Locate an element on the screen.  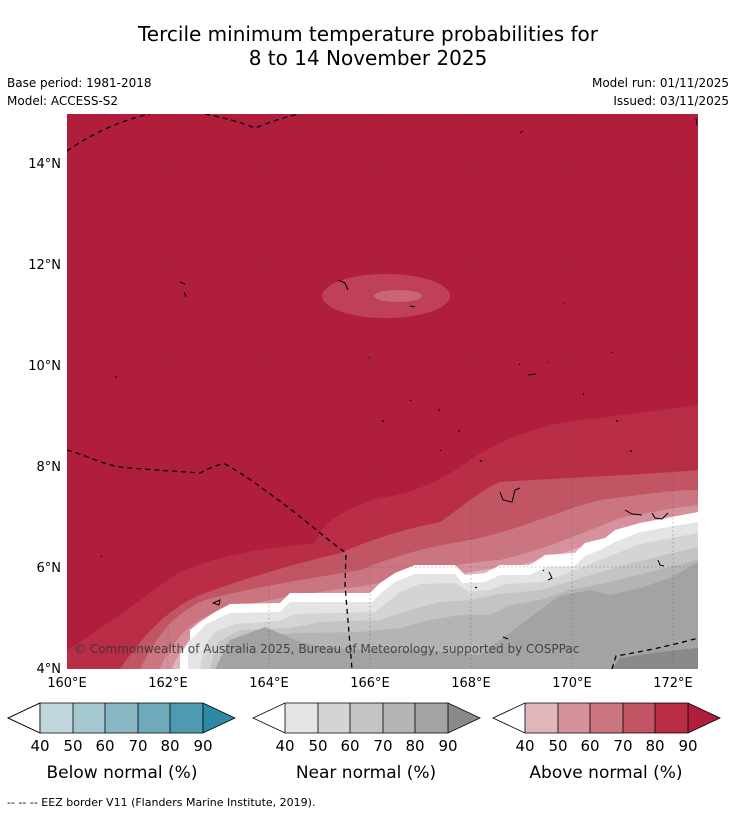
cbar-above-title: Above normal (%) is located at coordinates (605, 773).